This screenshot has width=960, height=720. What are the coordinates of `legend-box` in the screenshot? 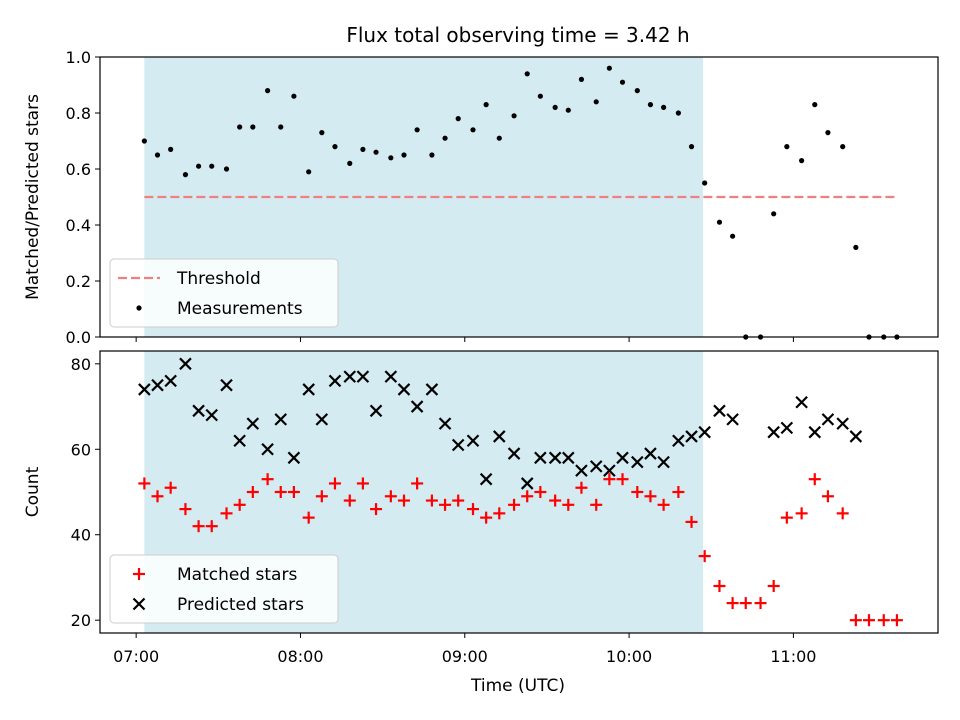 It's located at (224, 589).